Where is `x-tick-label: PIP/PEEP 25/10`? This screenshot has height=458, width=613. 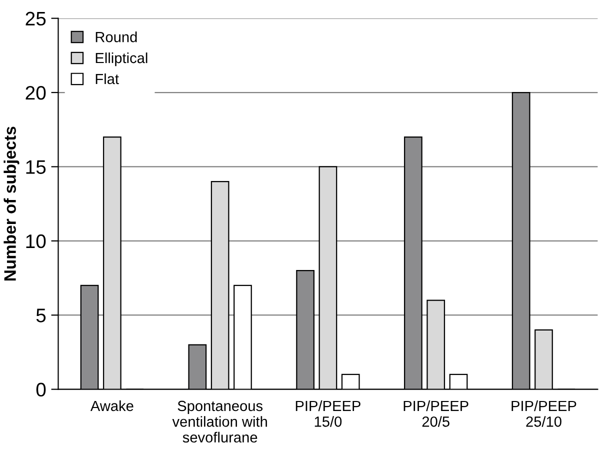
x-tick-label: PIP/PEEP 25/10 is located at coordinates (544, 413).